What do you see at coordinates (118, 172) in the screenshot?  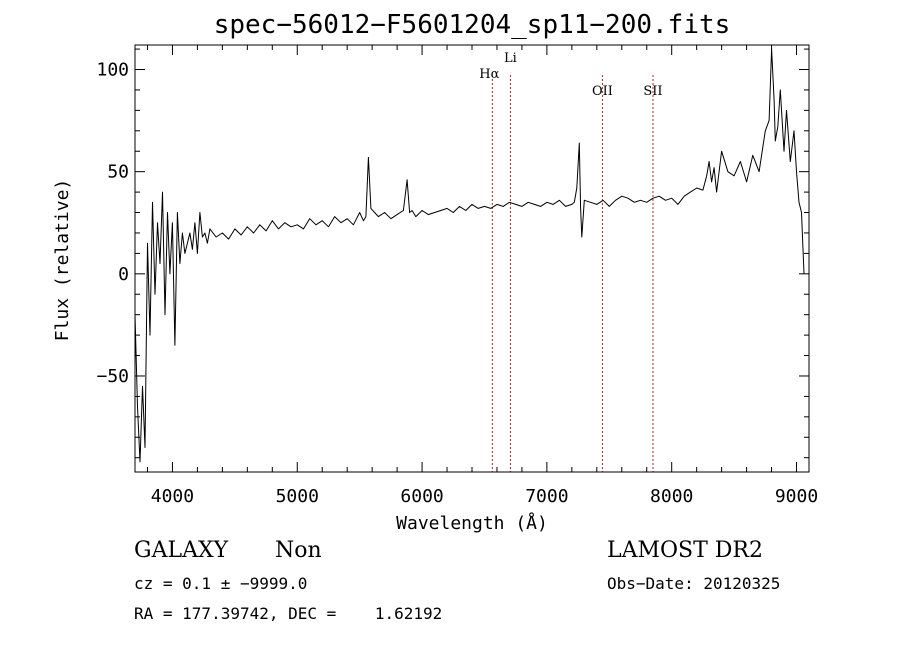 I see `y-tick-label: 50` at bounding box center [118, 172].